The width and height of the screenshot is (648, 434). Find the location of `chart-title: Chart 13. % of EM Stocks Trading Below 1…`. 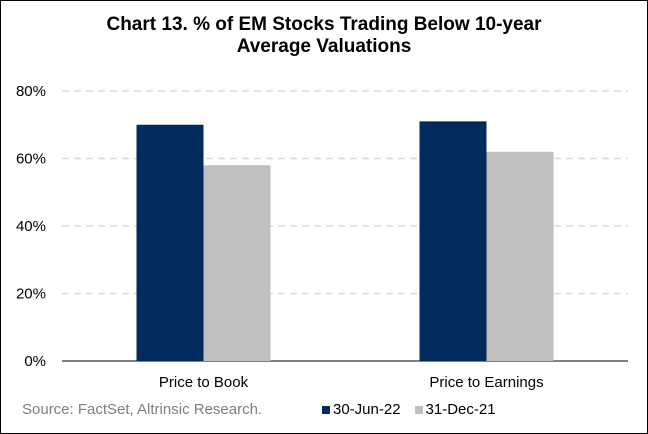

chart-title: Chart 13. % of EM Stocks Trading Below 1… is located at coordinates (324, 36).